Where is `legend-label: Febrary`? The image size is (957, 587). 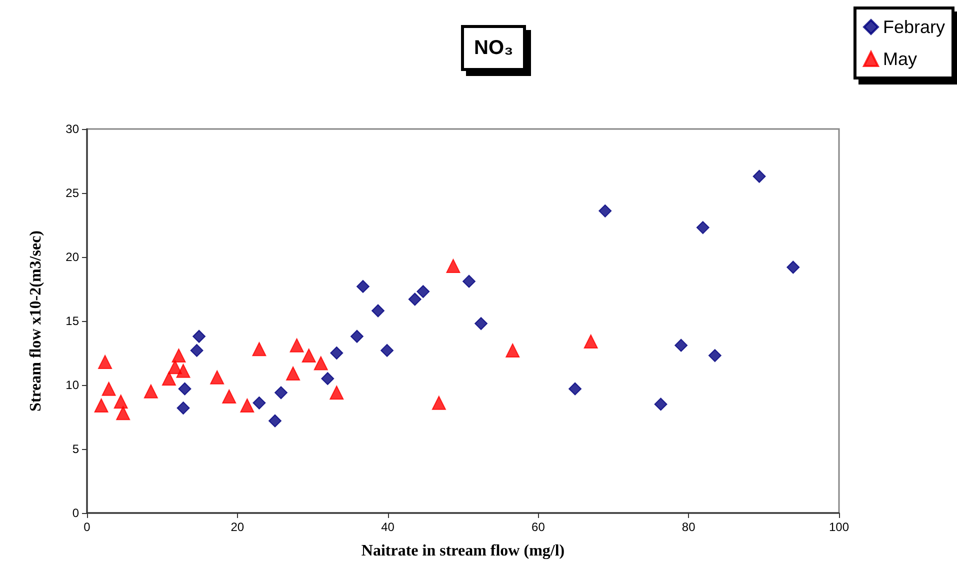 legend-label: Febrary is located at coordinates (913, 27).